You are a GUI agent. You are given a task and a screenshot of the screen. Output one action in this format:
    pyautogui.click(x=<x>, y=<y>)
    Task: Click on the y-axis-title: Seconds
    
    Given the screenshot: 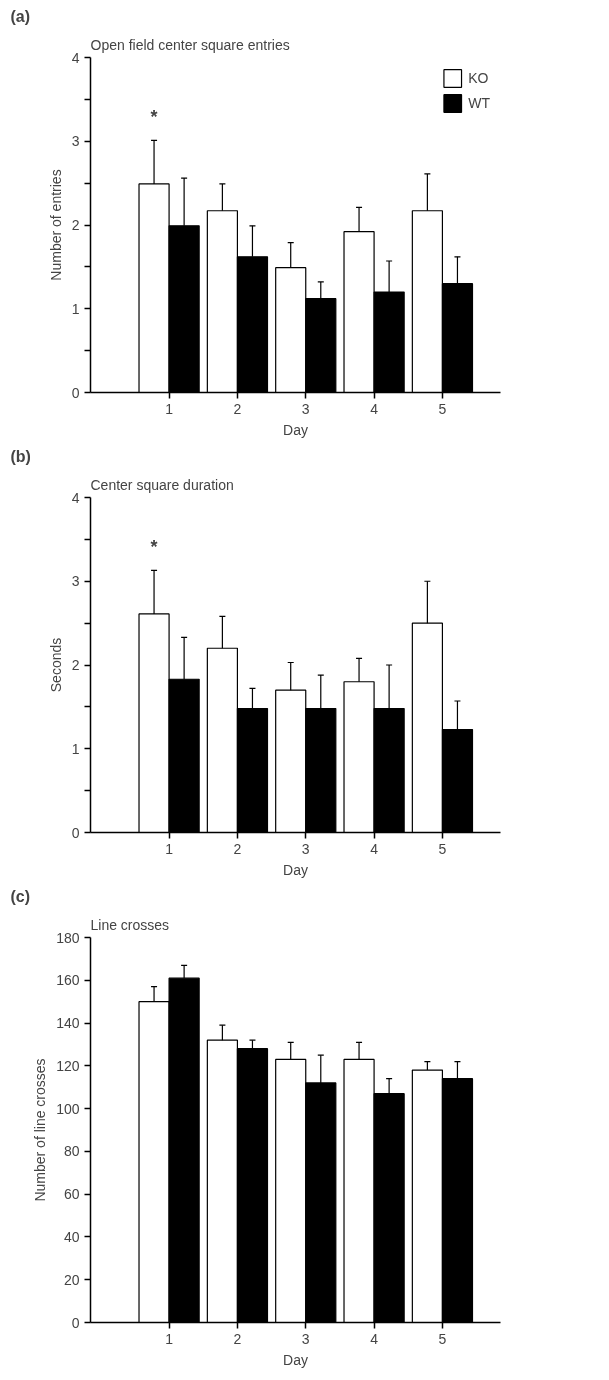 What is the action you would take?
    pyautogui.click(x=55, y=665)
    